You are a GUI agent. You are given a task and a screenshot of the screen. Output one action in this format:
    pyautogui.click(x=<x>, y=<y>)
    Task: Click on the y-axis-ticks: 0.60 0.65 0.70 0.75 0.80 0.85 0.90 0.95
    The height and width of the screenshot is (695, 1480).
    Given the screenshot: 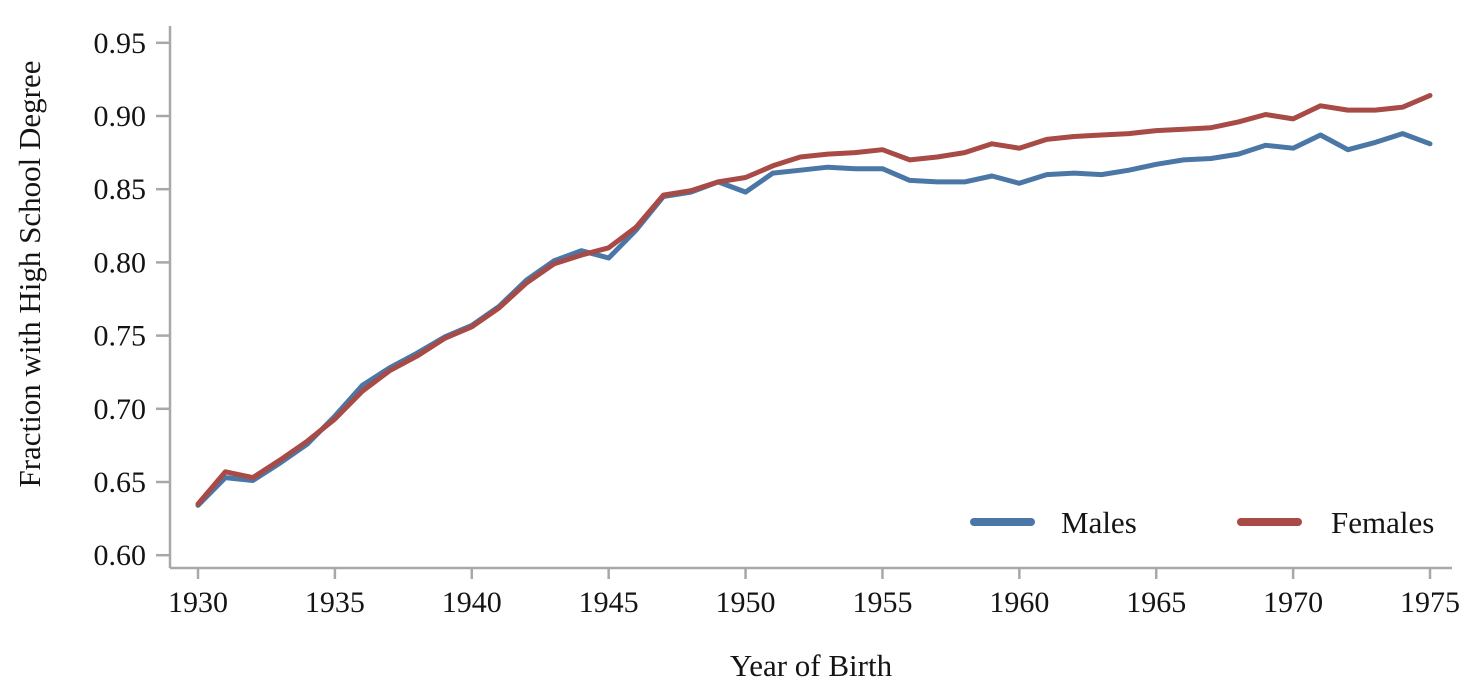 What is the action you would take?
    pyautogui.click(x=132, y=299)
    